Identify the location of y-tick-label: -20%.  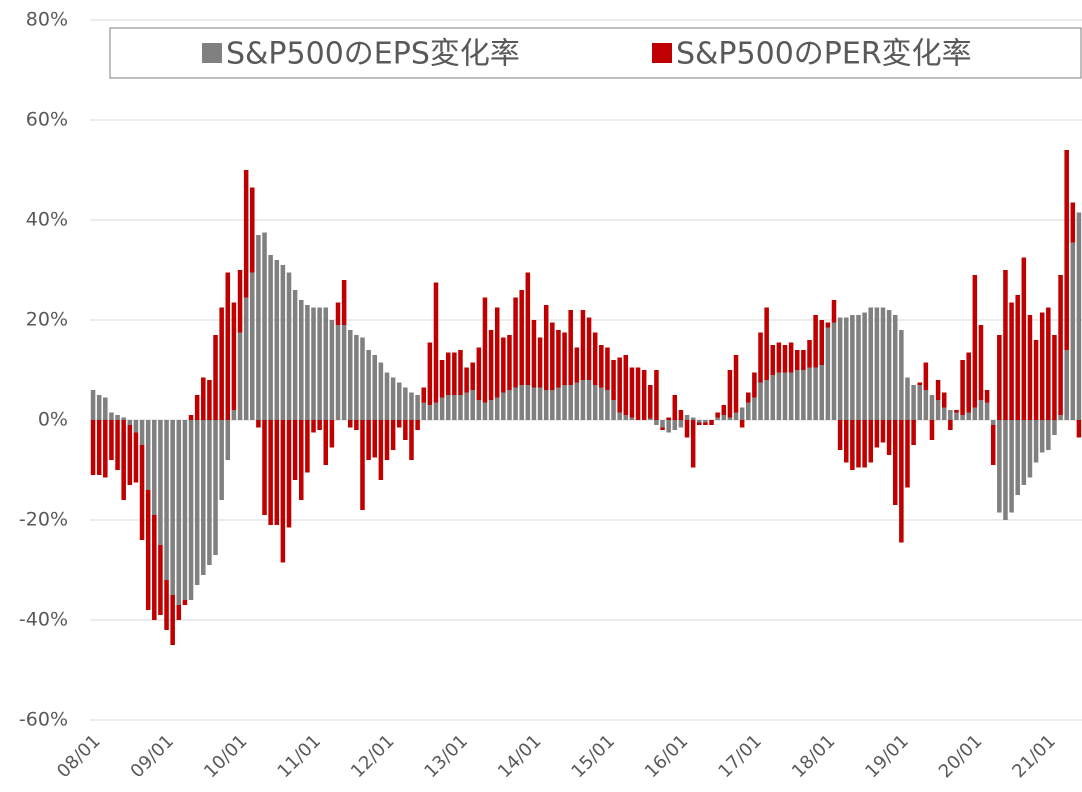
(43, 520).